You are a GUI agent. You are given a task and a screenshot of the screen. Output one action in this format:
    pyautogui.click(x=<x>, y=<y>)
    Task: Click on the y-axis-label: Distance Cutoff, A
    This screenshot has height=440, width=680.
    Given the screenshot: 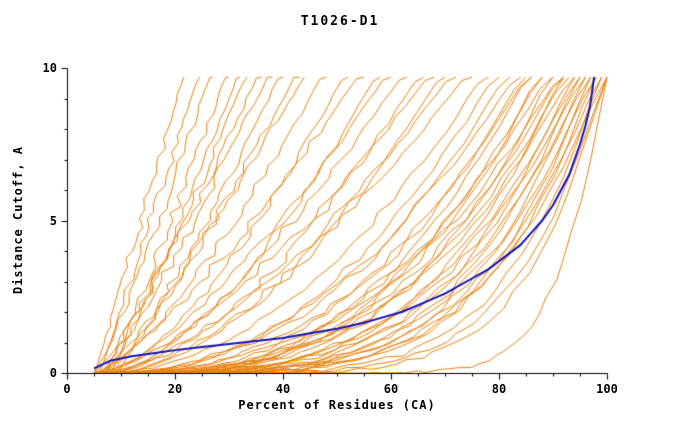 What is the action you would take?
    pyautogui.click(x=18, y=220)
    